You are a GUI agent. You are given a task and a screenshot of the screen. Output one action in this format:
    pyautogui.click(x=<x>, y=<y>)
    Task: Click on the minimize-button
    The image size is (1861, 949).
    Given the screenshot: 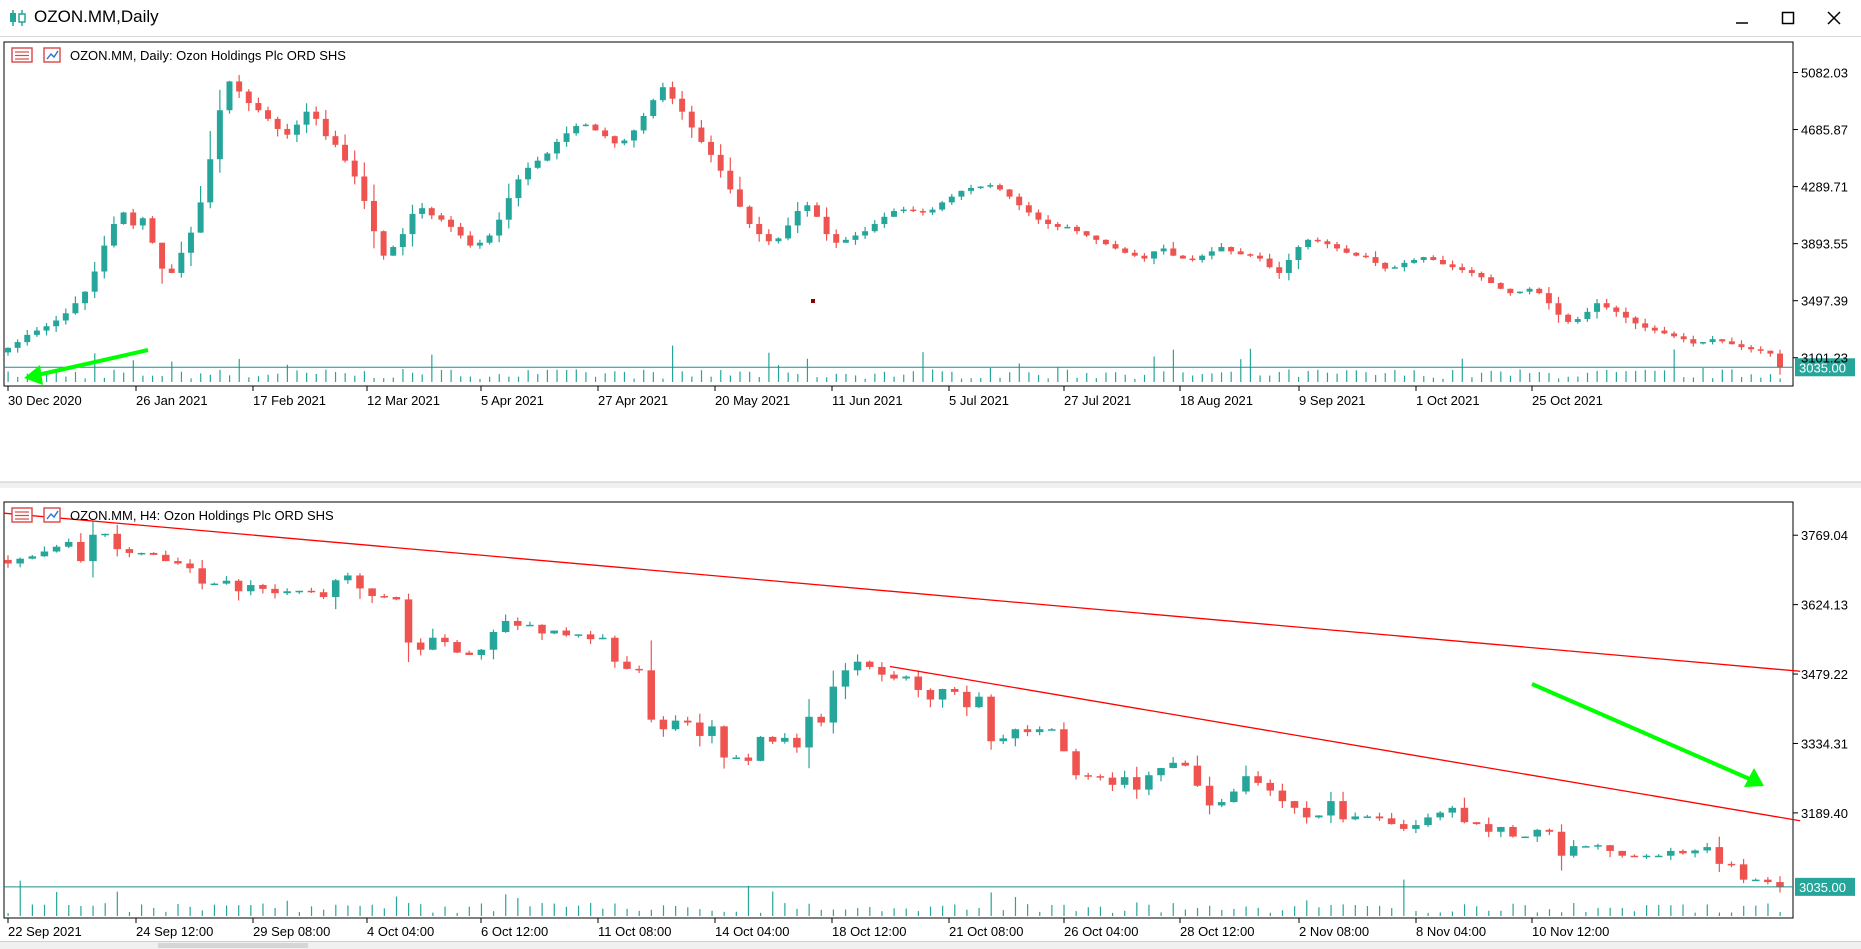 What is the action you would take?
    pyautogui.click(x=1742, y=18)
    